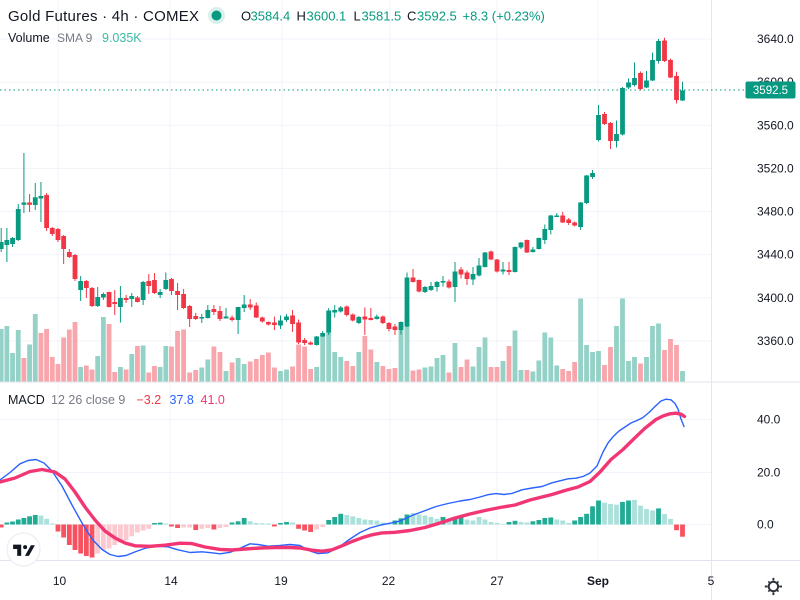 Image resolution: width=800 pixels, height=600 pixels. What do you see at coordinates (775, 125) in the screenshot?
I see `svg-text: 3560.0` at bounding box center [775, 125].